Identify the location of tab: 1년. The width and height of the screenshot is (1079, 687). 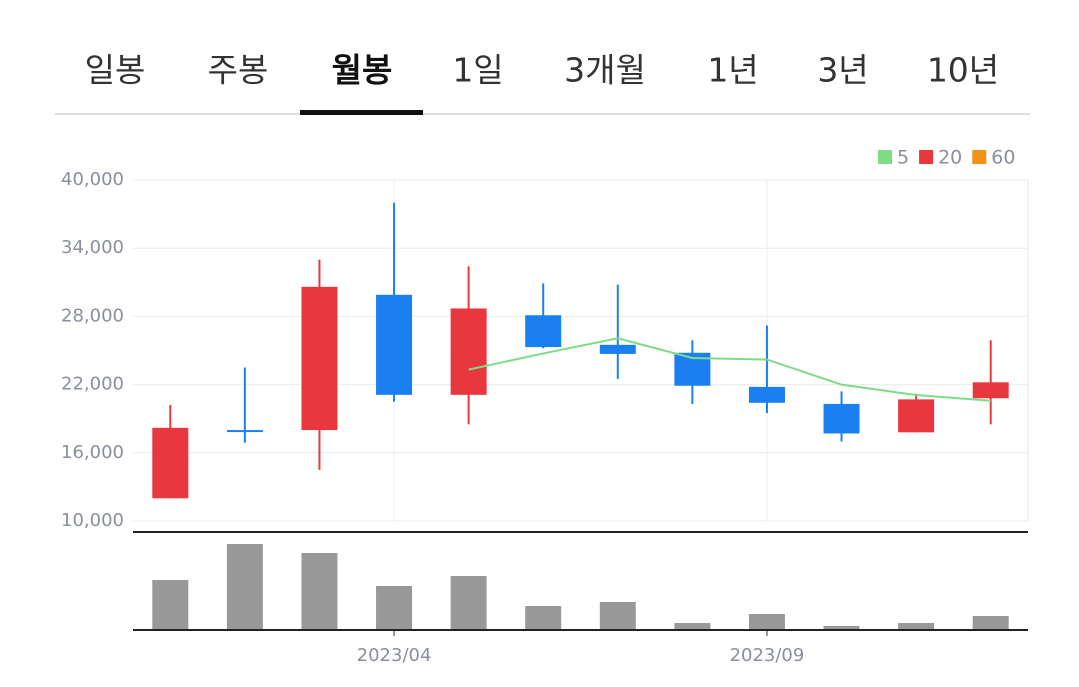
(732, 70).